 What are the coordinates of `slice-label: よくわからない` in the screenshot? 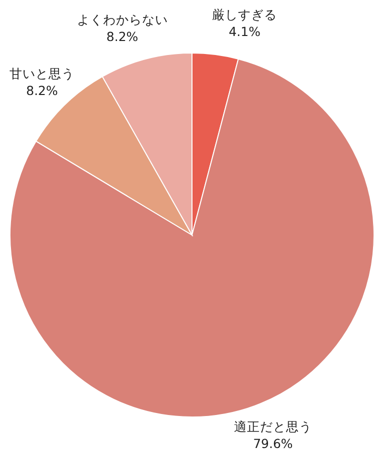 It's located at (122, 20).